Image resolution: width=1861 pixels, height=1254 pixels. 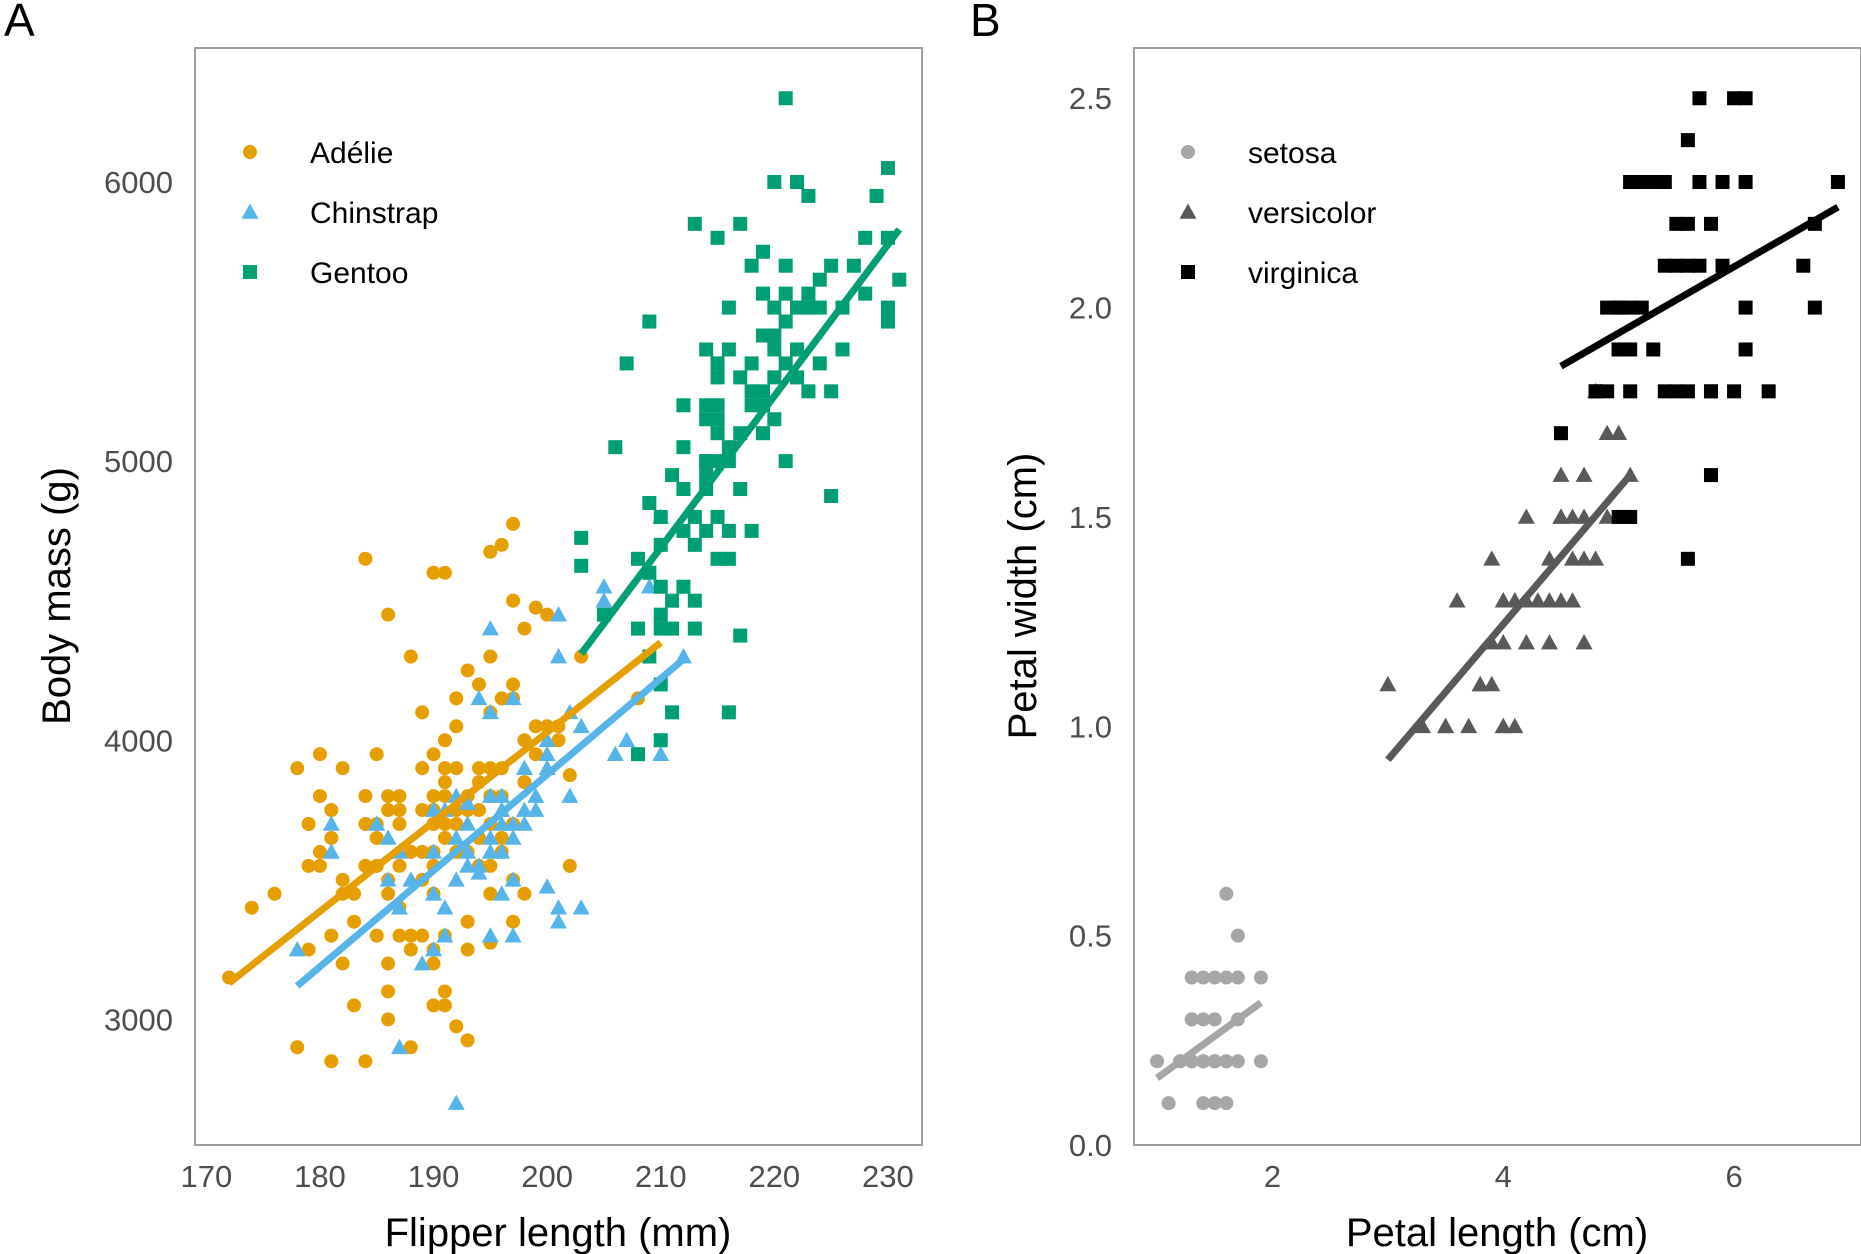 What do you see at coordinates (1277, 213) in the screenshot?
I see `panel-b-legend: setosa versicolor virginica` at bounding box center [1277, 213].